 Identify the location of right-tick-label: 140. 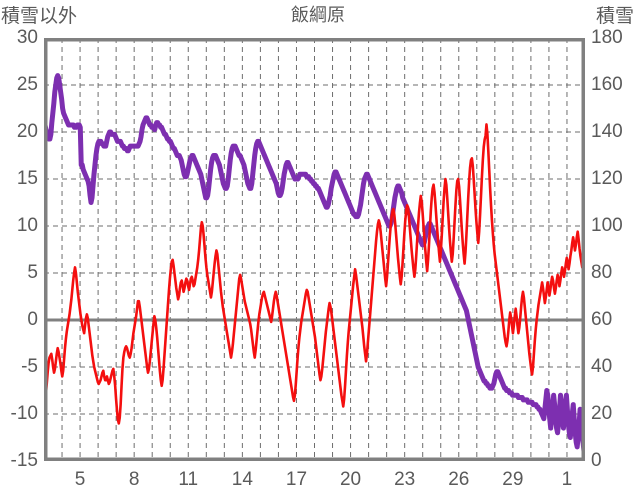
(607, 131).